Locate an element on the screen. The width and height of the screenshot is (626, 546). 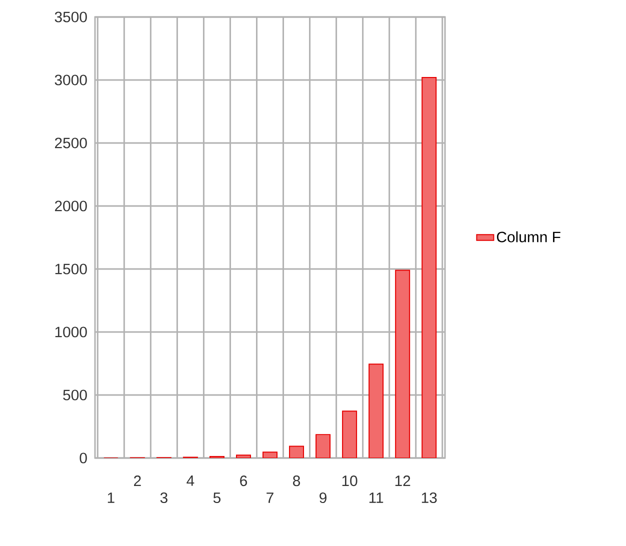
x-tick-label: 13 is located at coordinates (429, 498).